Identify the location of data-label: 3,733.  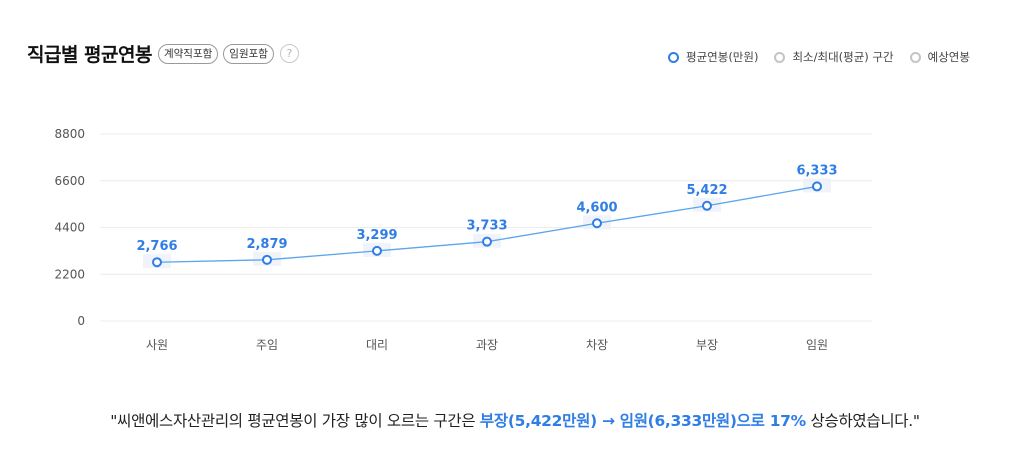
(486, 226).